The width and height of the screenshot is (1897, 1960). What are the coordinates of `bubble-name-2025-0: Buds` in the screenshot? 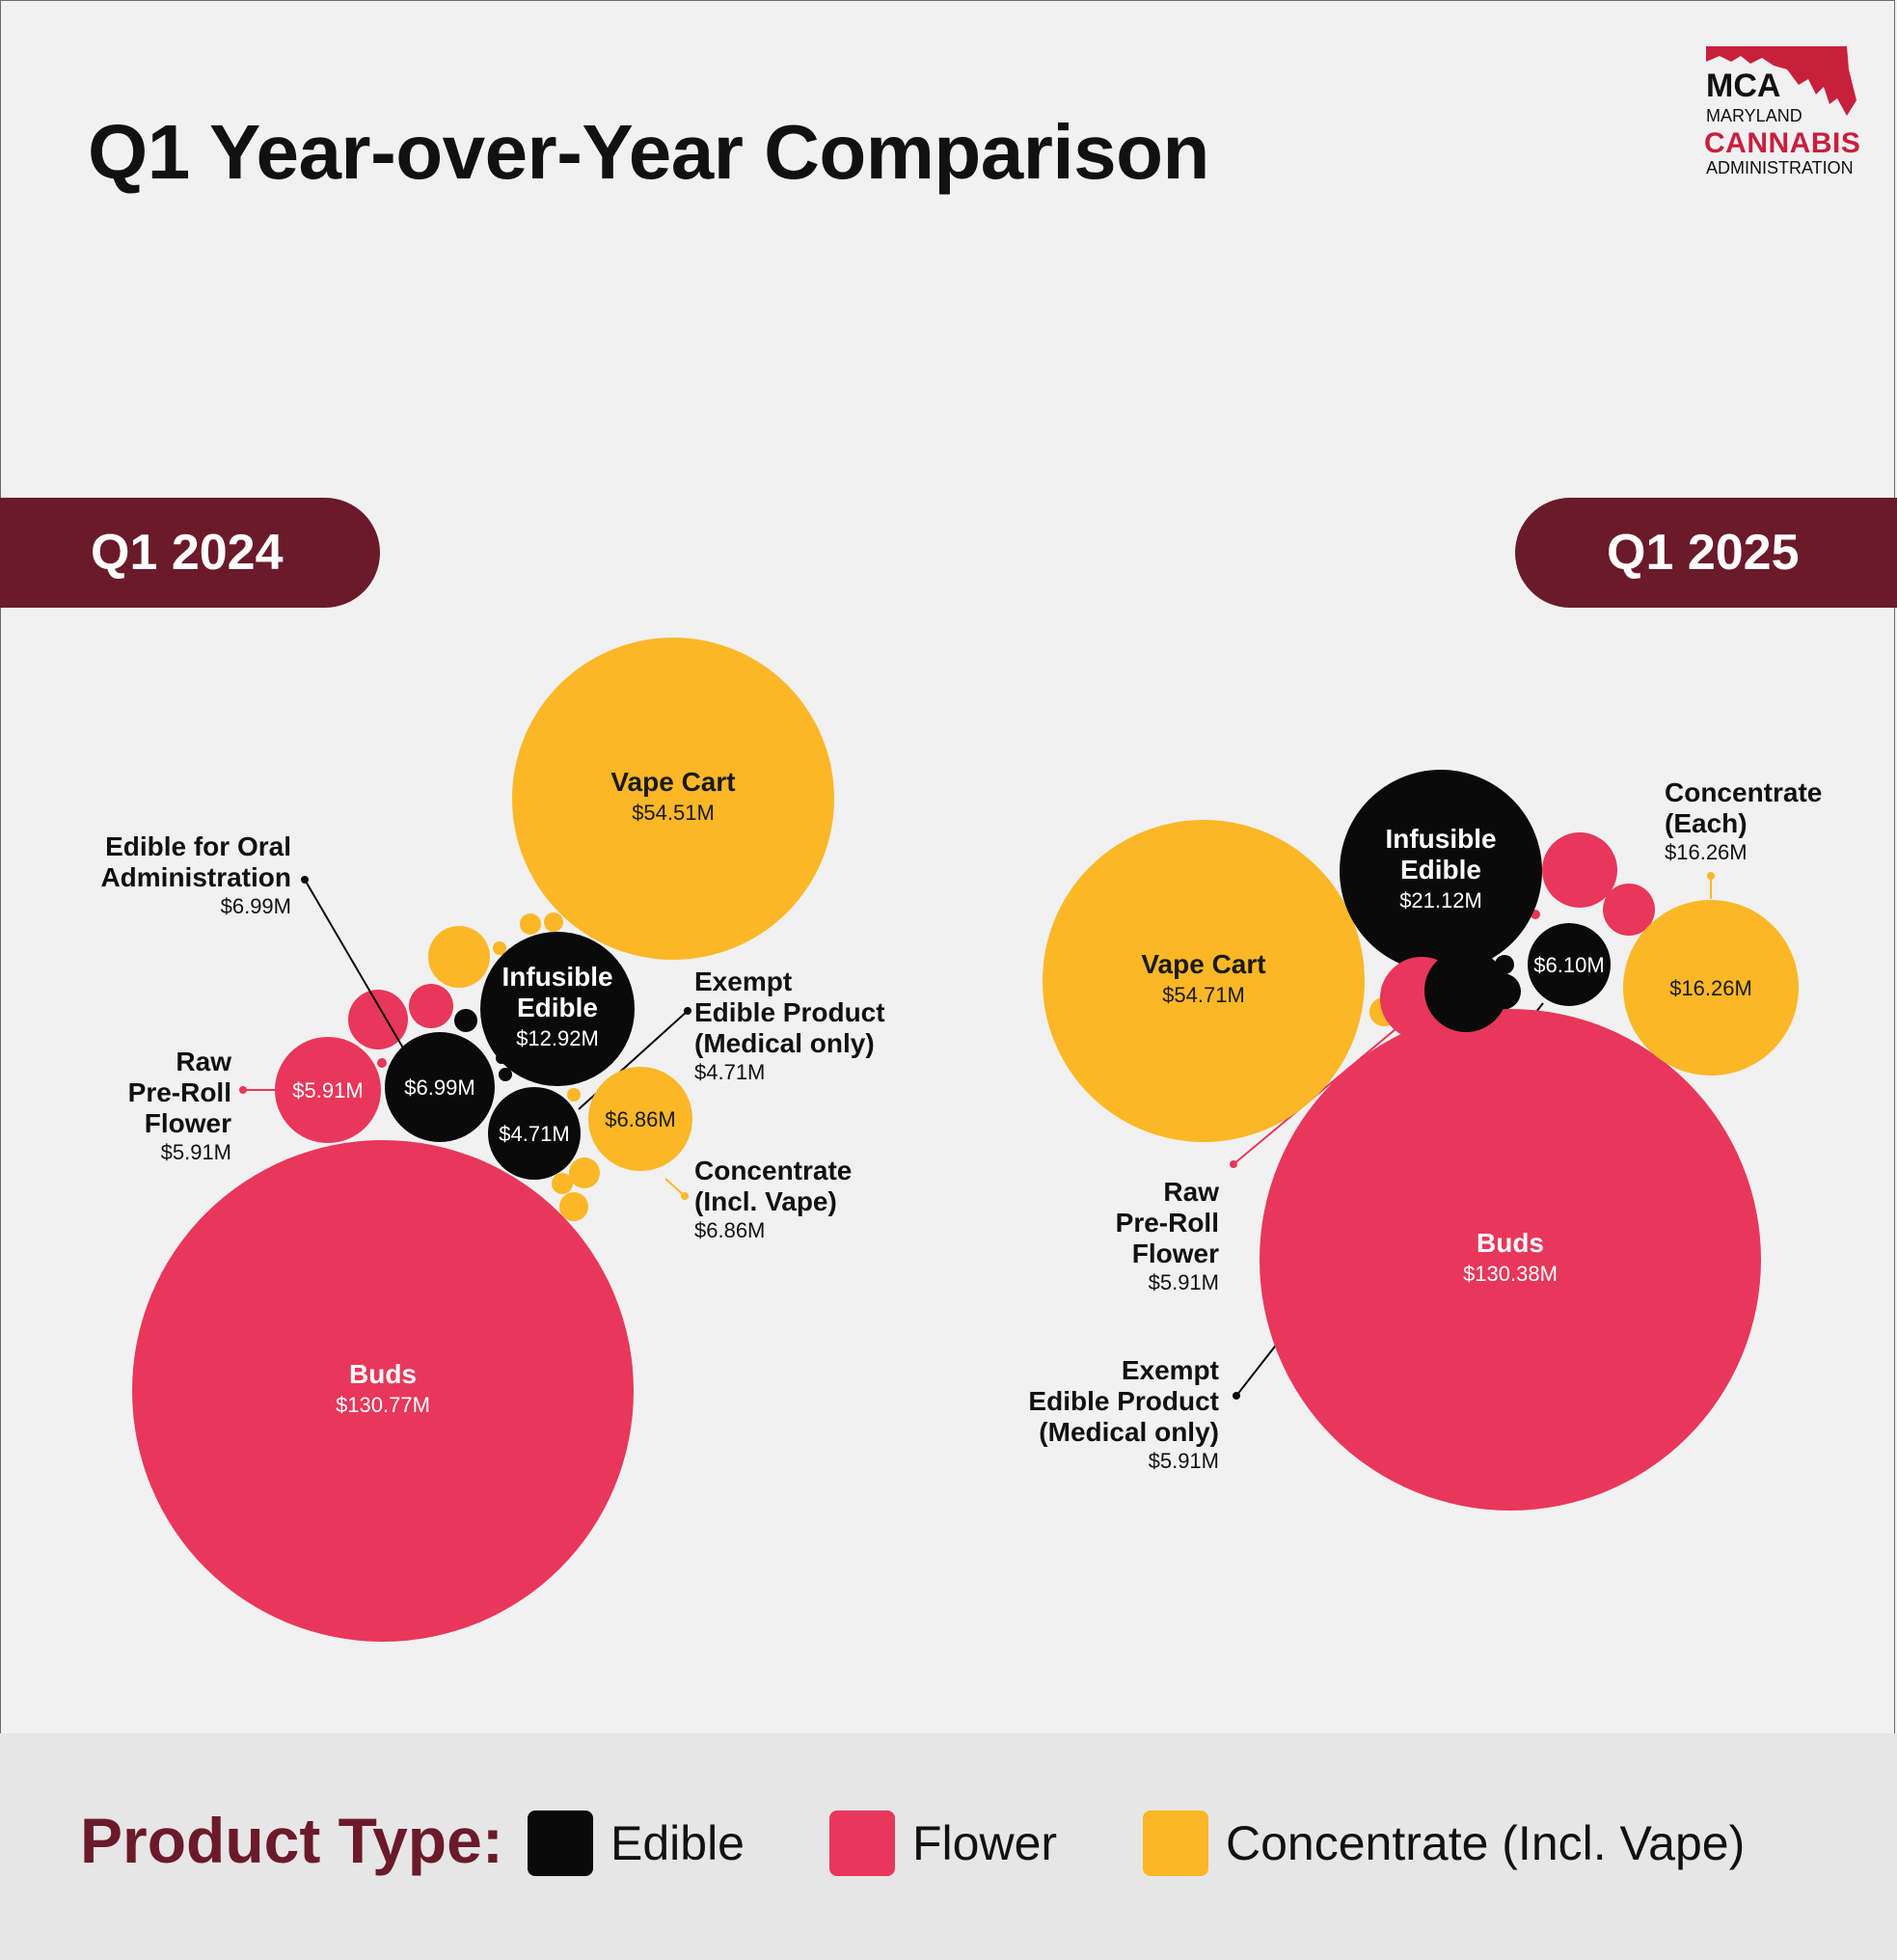 It's located at (1510, 1243).